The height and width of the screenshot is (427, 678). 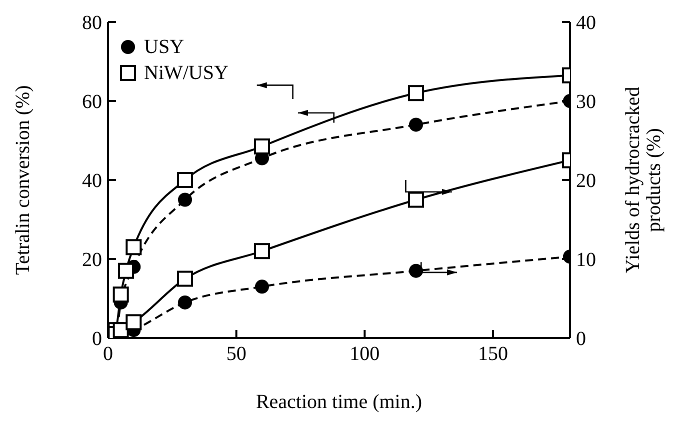 What do you see at coordinates (92, 181) in the screenshot?
I see `y-tick-label: 40` at bounding box center [92, 181].